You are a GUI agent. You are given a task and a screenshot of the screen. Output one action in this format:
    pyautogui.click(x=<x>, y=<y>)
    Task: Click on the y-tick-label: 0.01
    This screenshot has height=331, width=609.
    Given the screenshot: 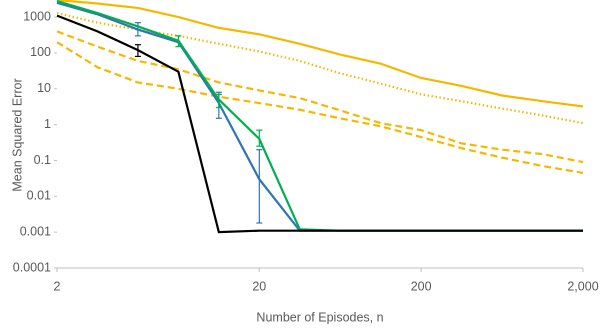 What is the action you would take?
    pyautogui.click(x=39, y=196)
    